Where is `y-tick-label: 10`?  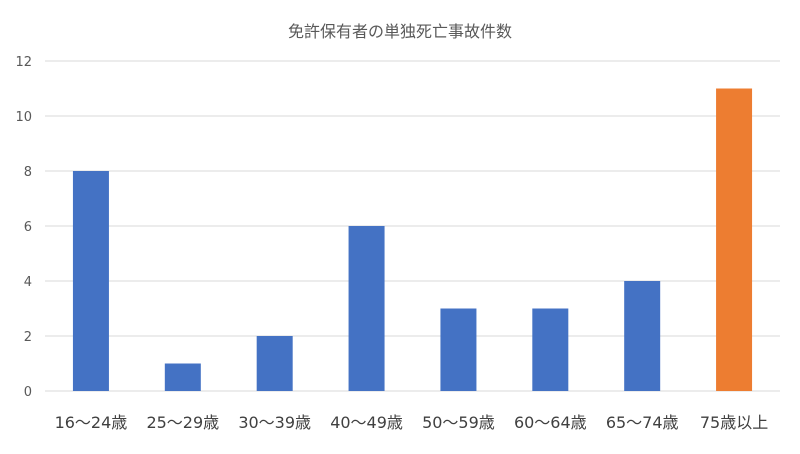 y-tick-label: 10 is located at coordinates (23, 117).